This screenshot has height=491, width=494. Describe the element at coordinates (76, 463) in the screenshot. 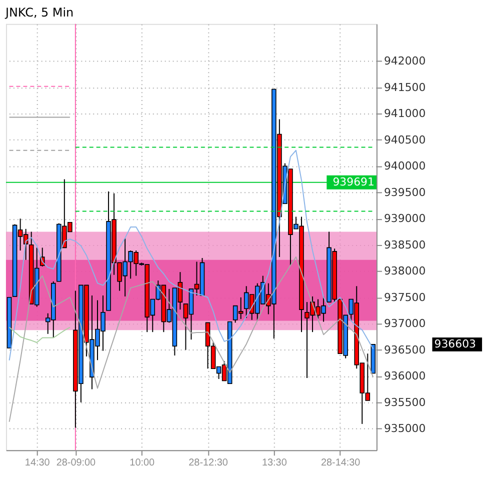

I see `x-tick-label: 28-09:00` at that location.